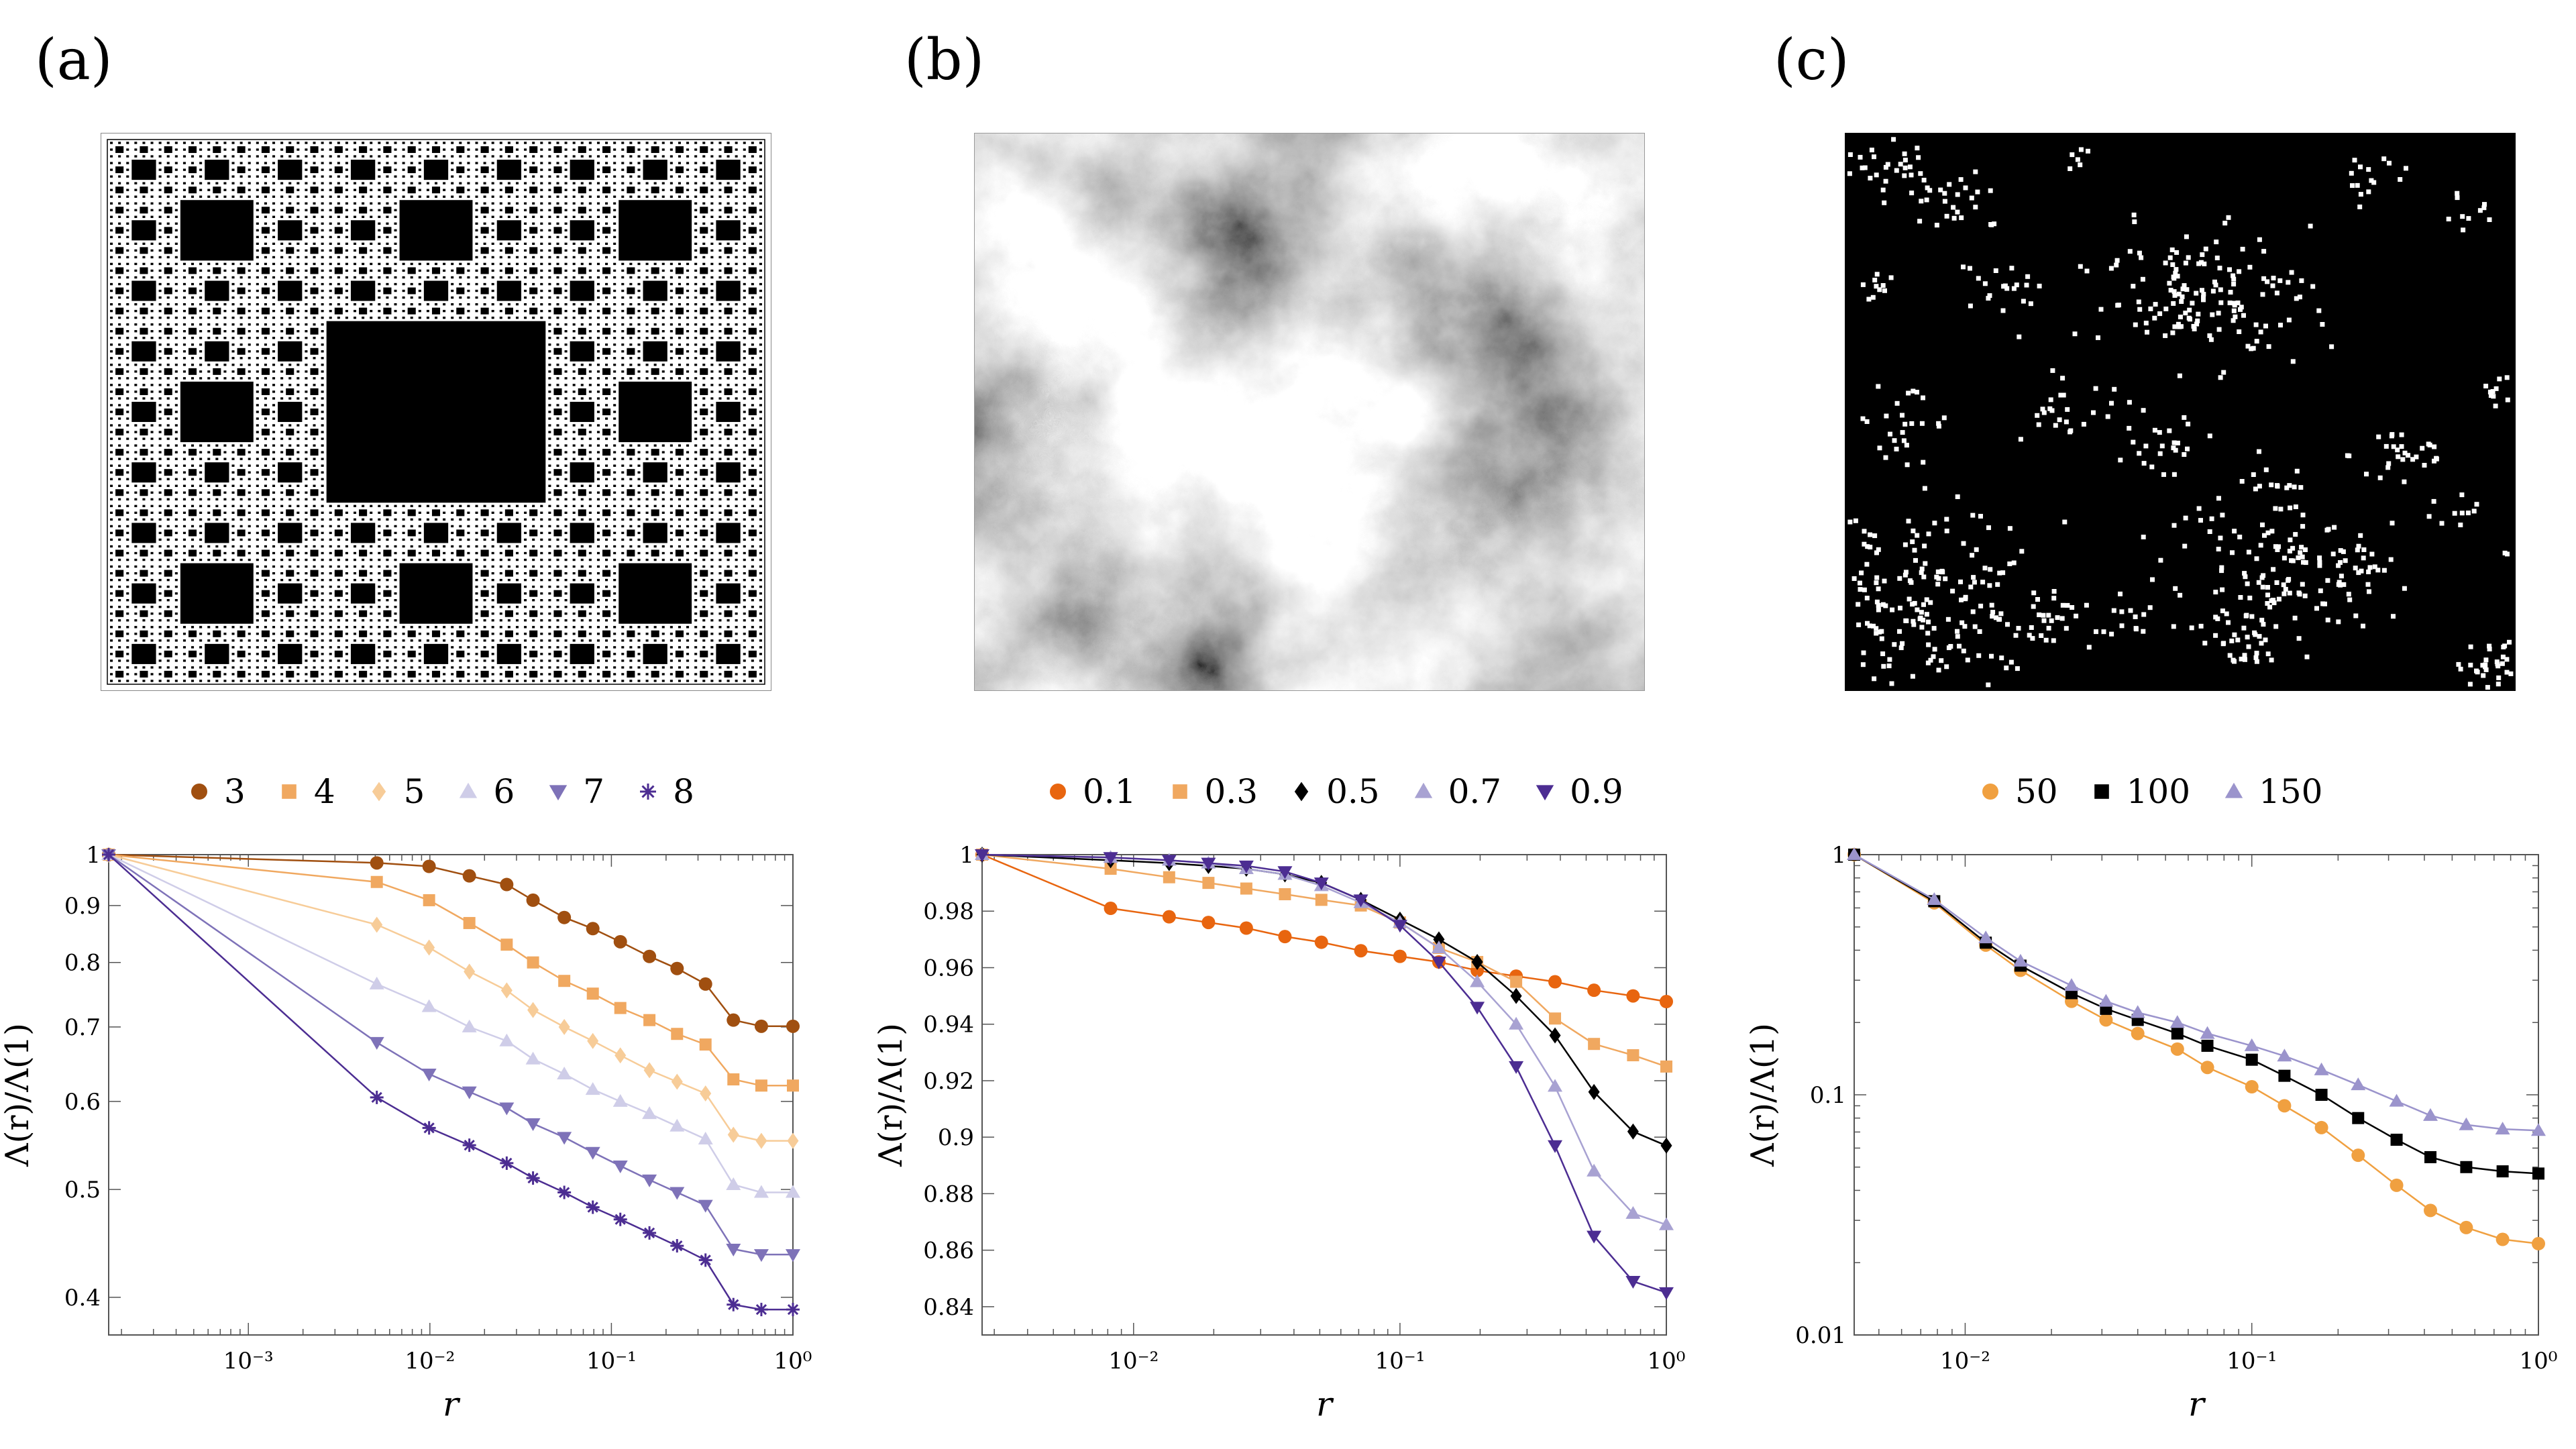  I want to click on y-tick-label: 0.92, so click(948, 1081).